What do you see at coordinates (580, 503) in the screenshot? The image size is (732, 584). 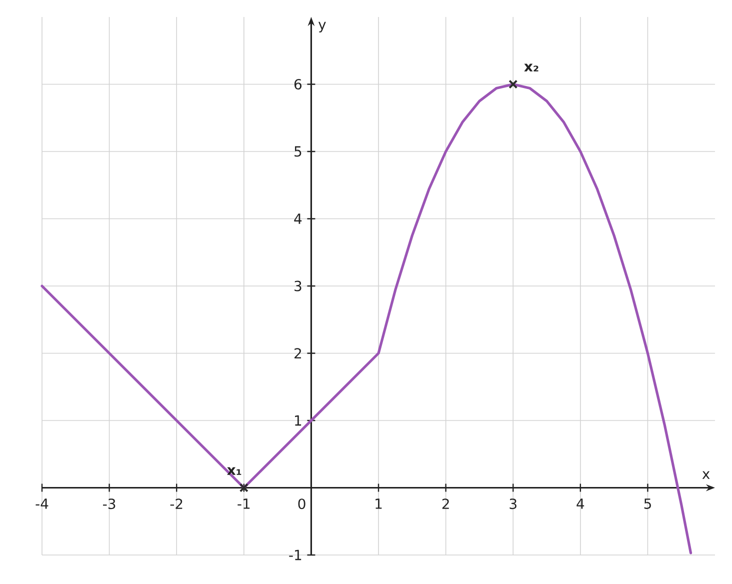 I see `x-tick-label: 4` at bounding box center [580, 503].